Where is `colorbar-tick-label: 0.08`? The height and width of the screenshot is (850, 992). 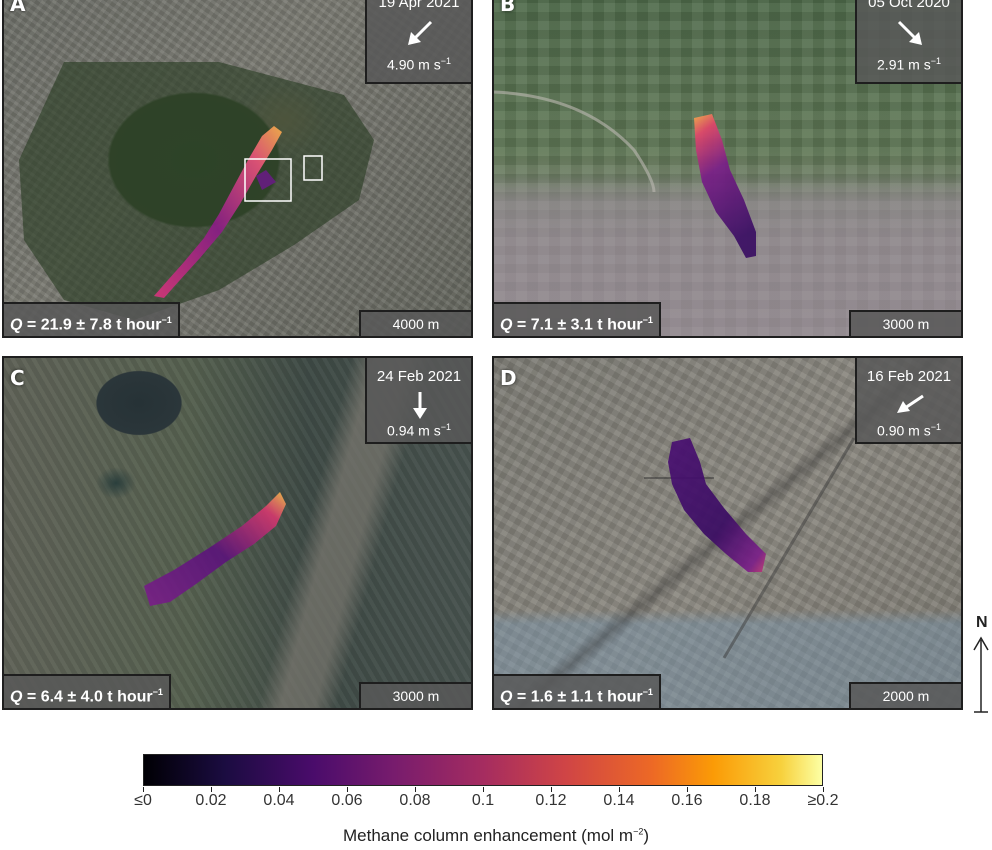 colorbar-tick-label: 0.08 is located at coordinates (415, 800).